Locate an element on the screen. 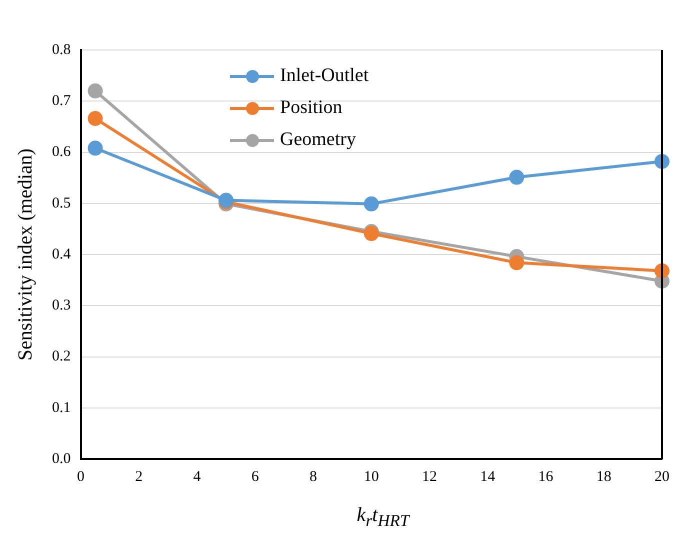 The width and height of the screenshot is (676, 551). x-axis-title: k$_{r}$t$_{HRT}$ is located at coordinates (383, 517).